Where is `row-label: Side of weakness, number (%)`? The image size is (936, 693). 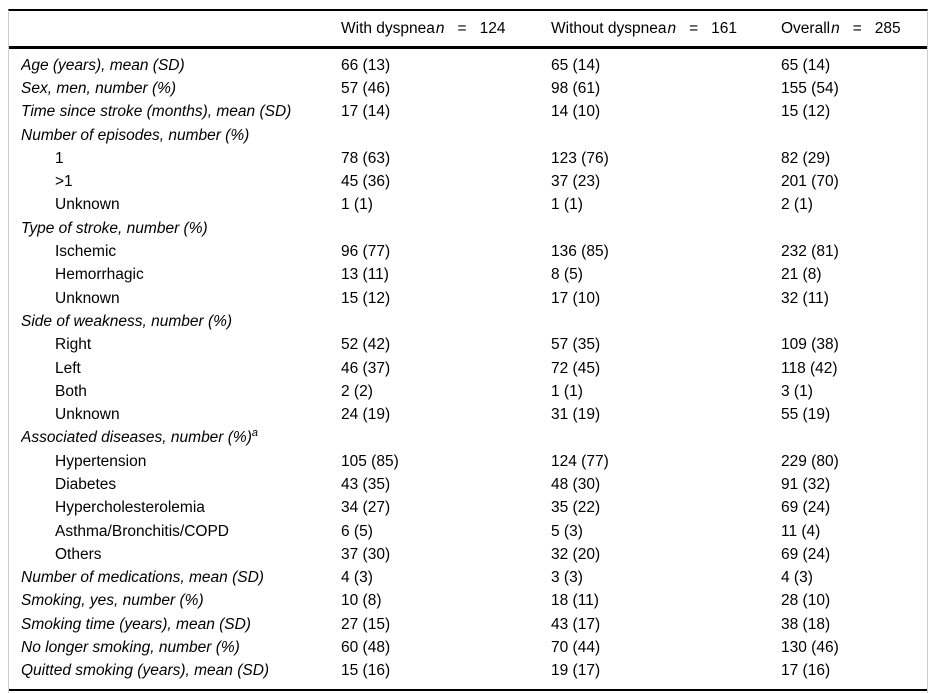
row-label: Side of weakness, number (%) is located at coordinates (127, 321).